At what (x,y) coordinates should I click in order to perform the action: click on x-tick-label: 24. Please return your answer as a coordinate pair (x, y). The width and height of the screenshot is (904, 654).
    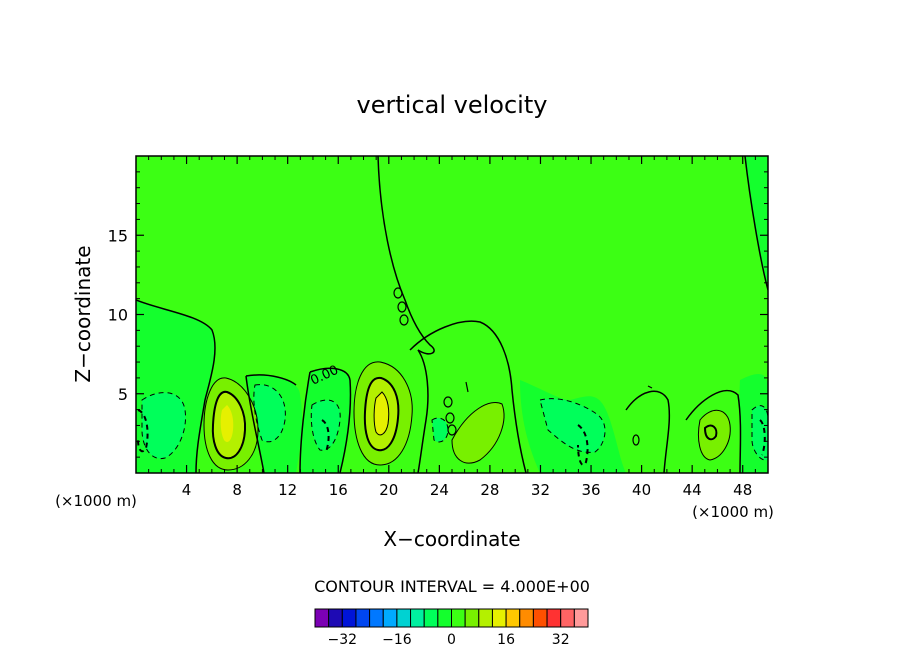
    Looking at the image, I should click on (439, 490).